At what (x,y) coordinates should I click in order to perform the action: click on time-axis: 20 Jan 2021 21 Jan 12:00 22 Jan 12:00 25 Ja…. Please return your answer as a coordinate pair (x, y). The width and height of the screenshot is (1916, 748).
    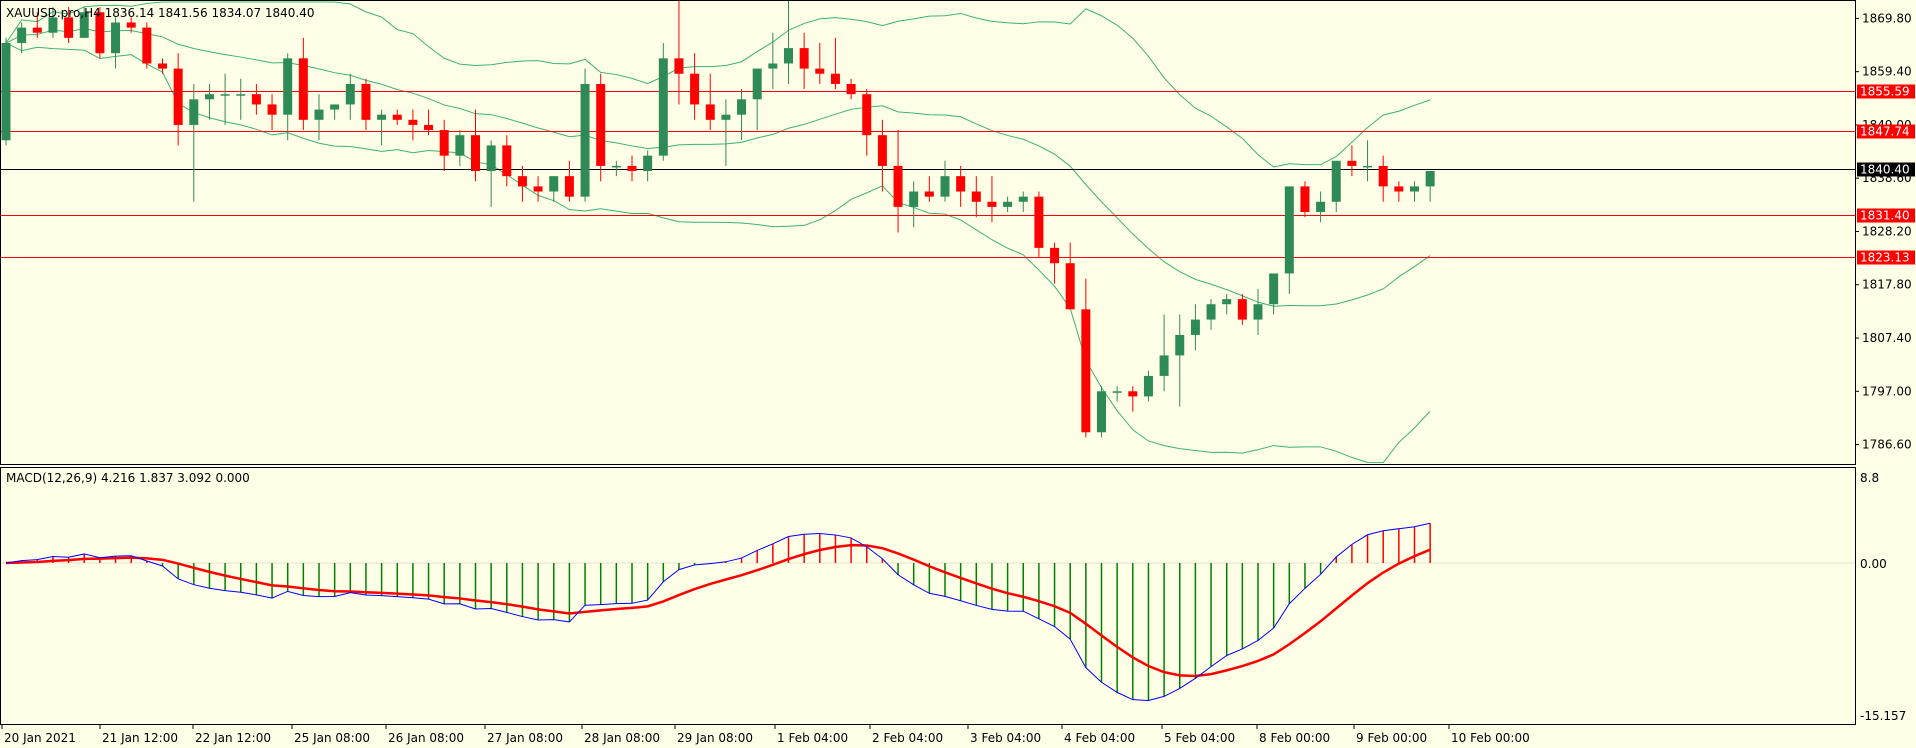
    Looking at the image, I should click on (765, 735).